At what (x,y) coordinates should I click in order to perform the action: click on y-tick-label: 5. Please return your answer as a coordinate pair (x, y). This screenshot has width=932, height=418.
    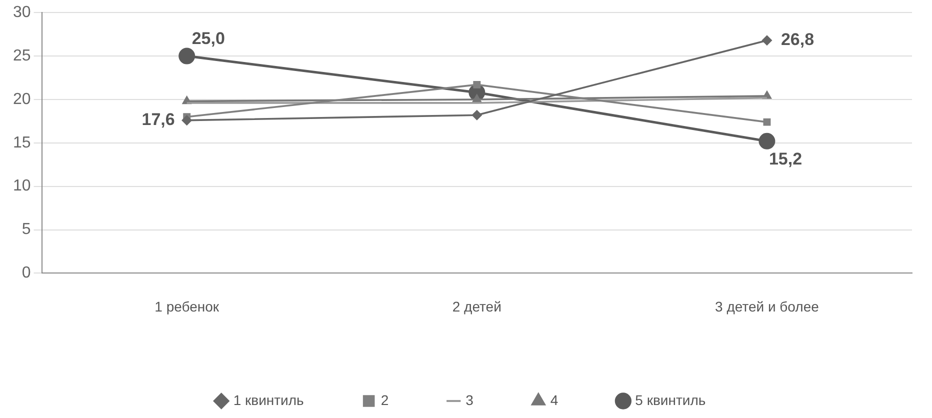
    Looking at the image, I should click on (26, 229).